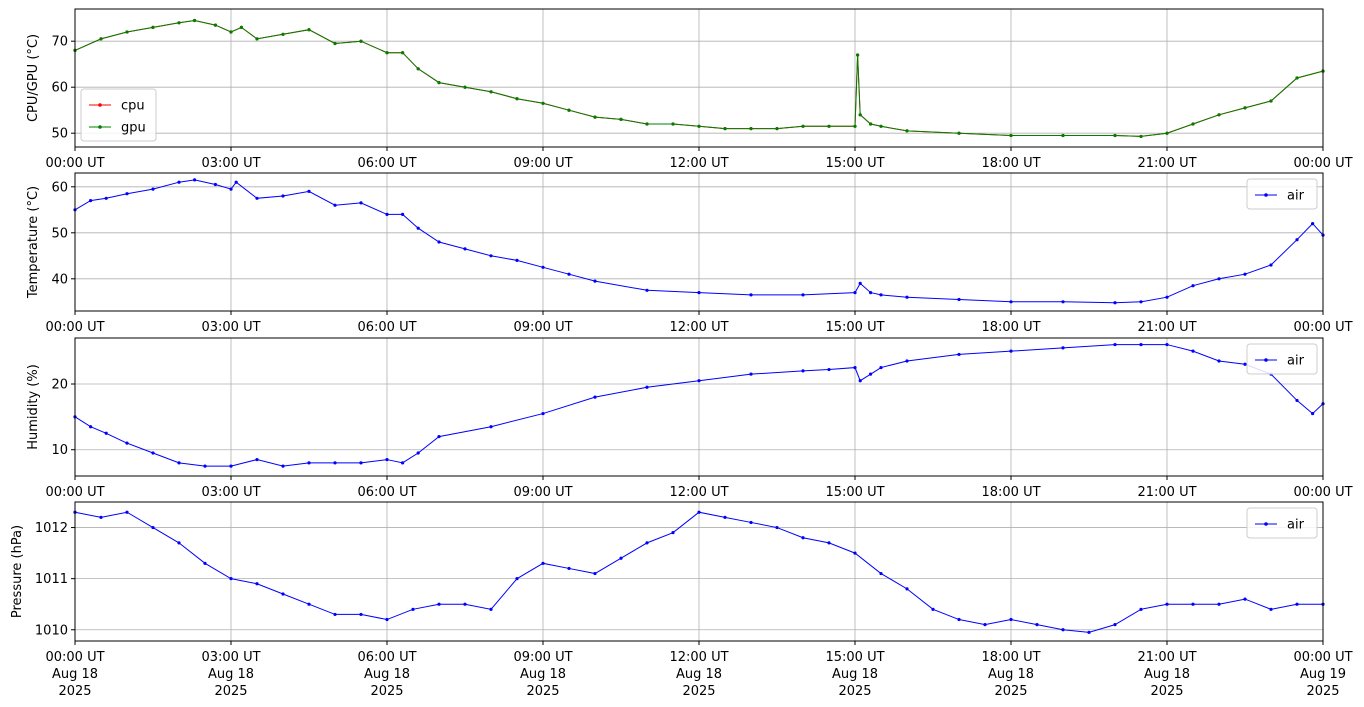 This screenshot has width=1364, height=707. I want to click on y-axis-label: Temperature (°C), so click(33, 242).